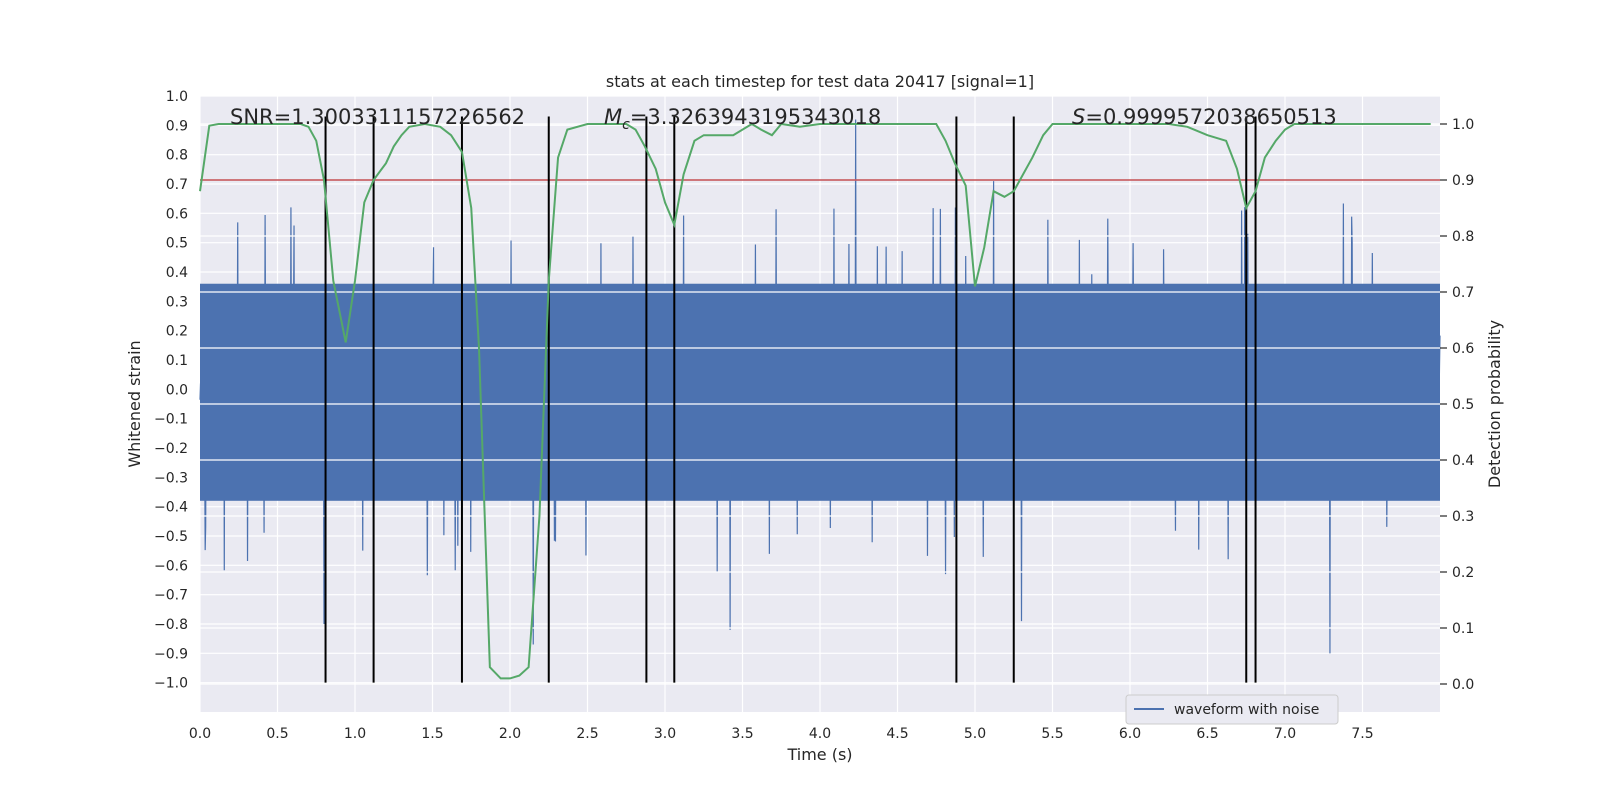 Image resolution: width=1600 pixels, height=800 pixels. What do you see at coordinates (177, 244) in the screenshot?
I see `y-tick-label: 0.5` at bounding box center [177, 244].